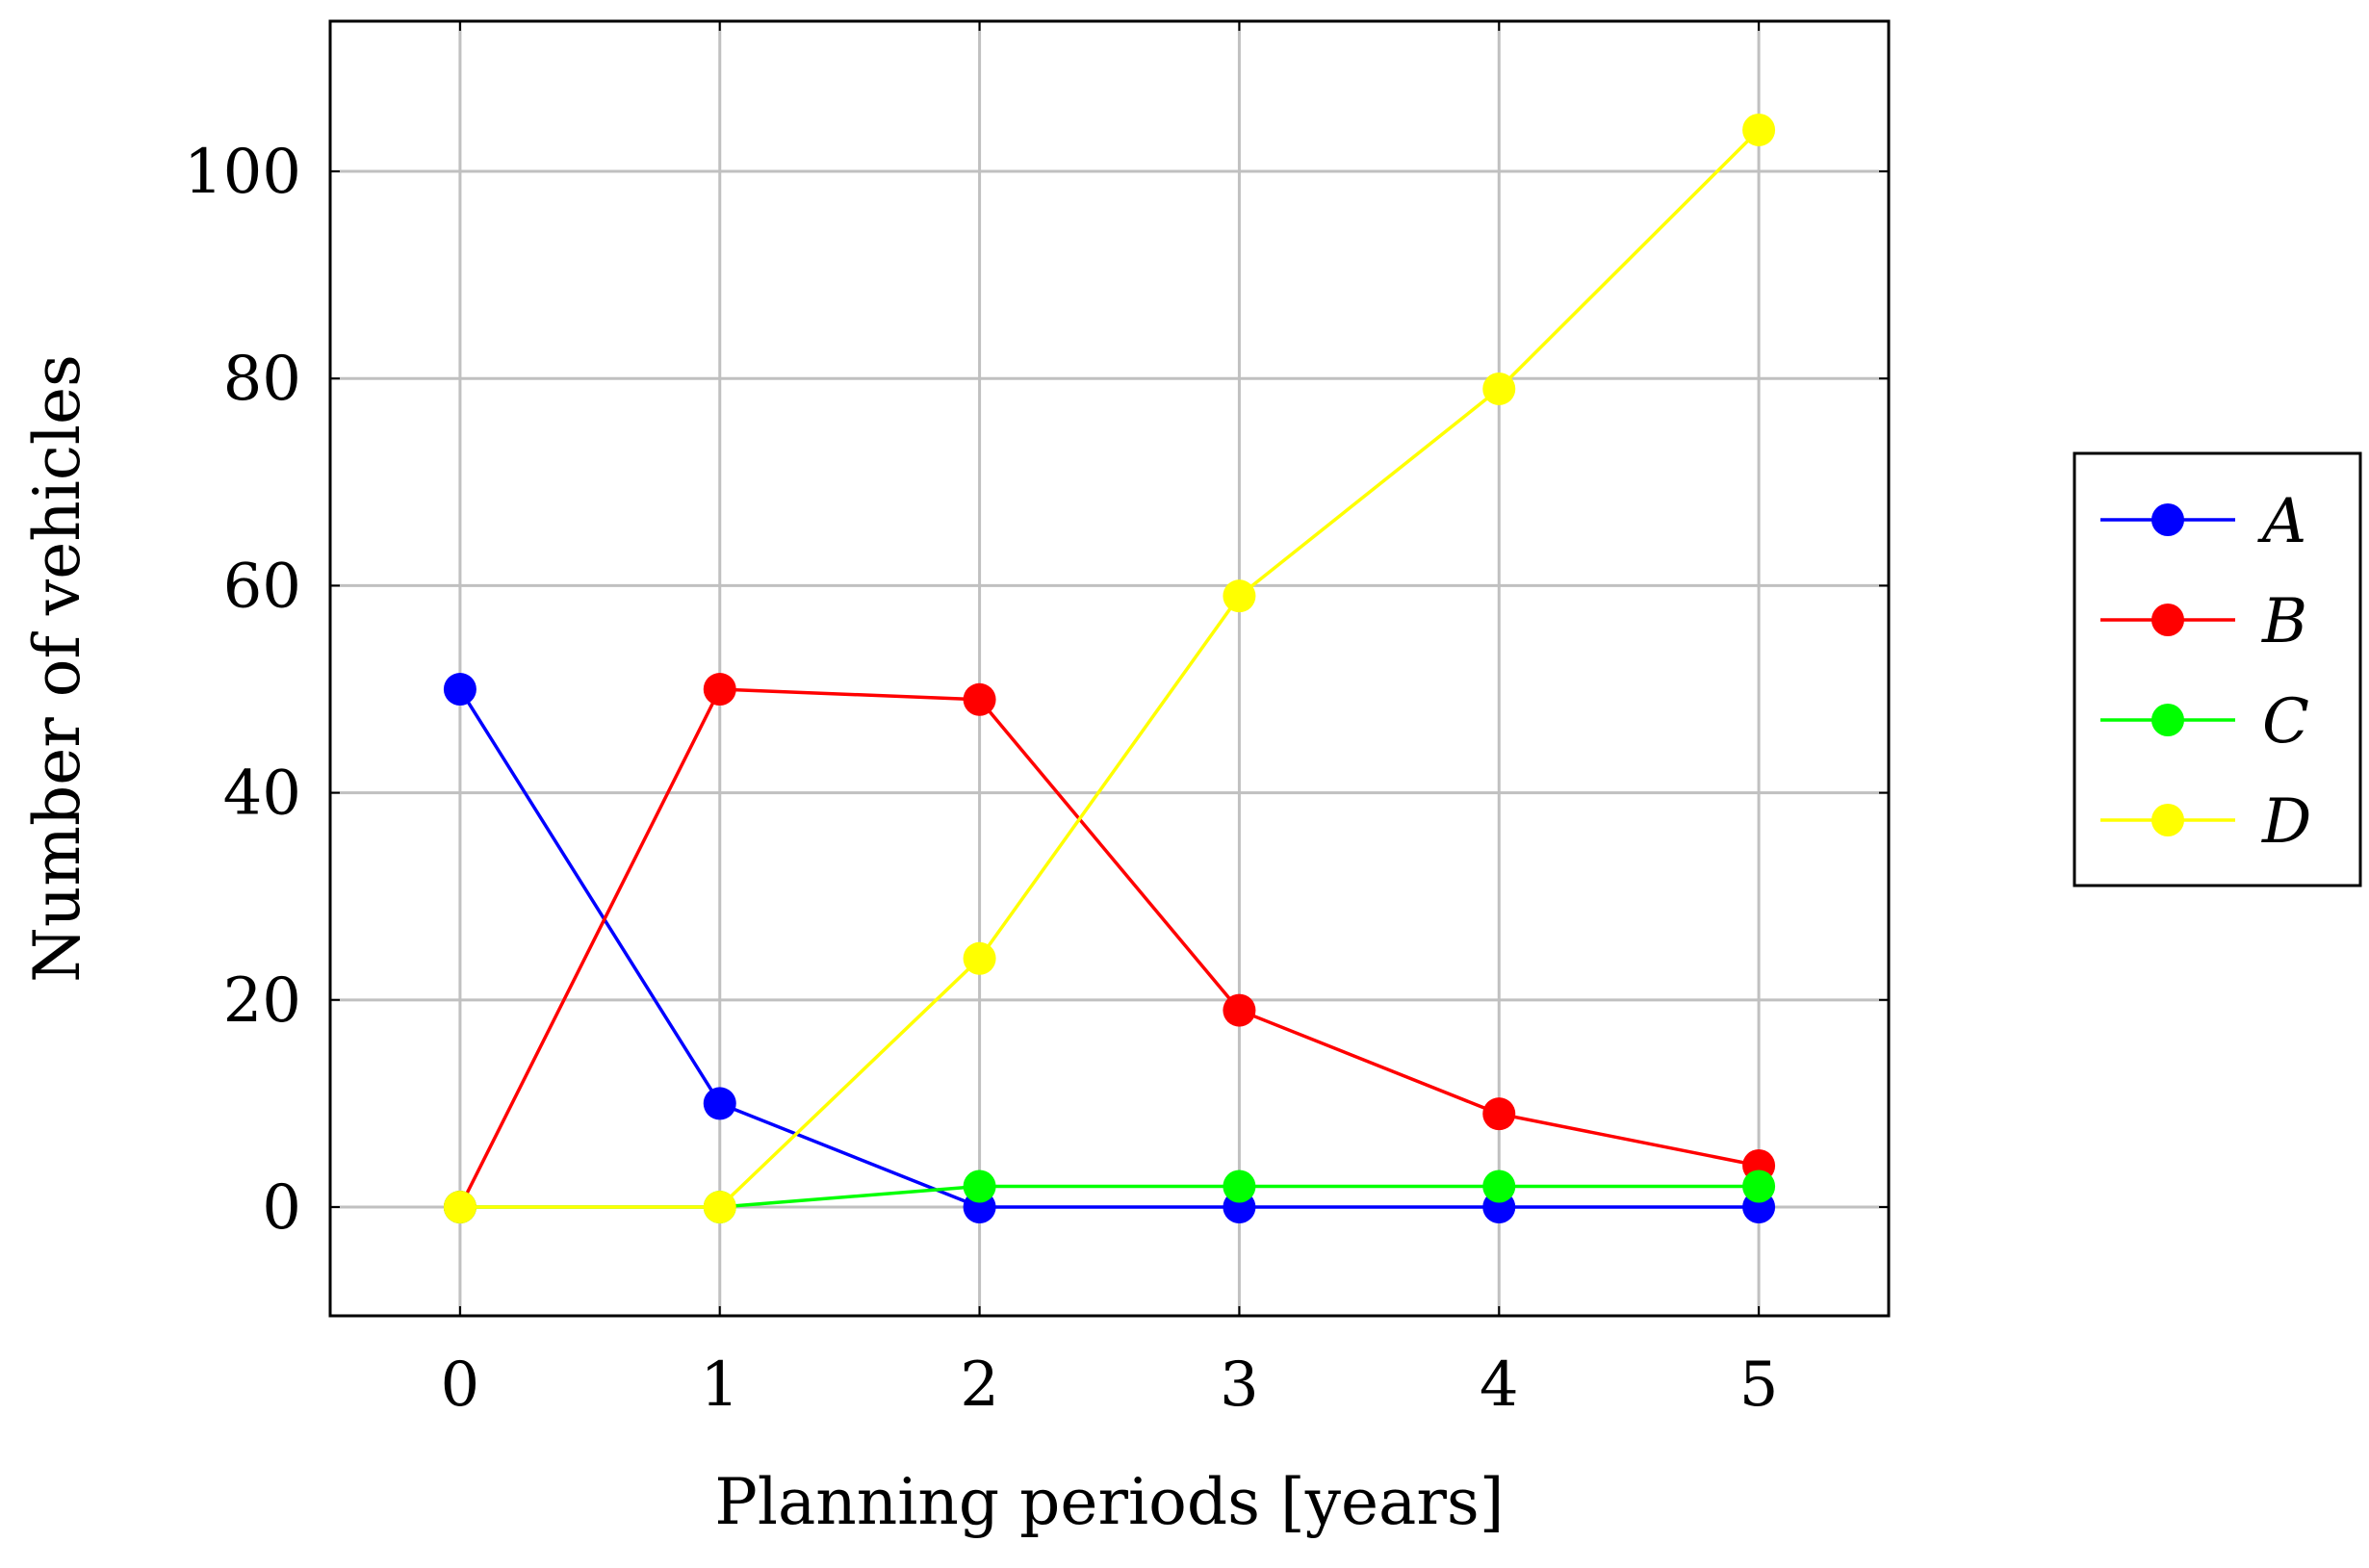 Image resolution: width=2369 pixels, height=1568 pixels. I want to click on y-tick-label: 60, so click(262, 586).